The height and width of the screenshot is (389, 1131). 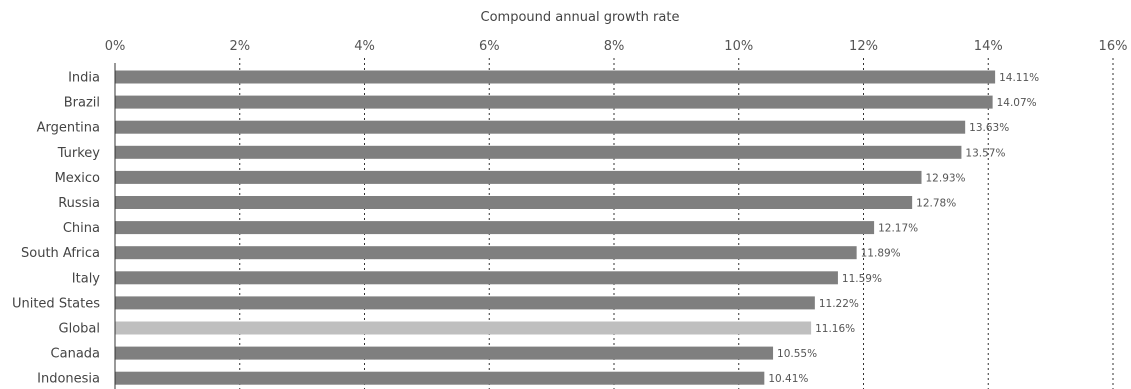 I want to click on category-label: Brazil, so click(x=82, y=103).